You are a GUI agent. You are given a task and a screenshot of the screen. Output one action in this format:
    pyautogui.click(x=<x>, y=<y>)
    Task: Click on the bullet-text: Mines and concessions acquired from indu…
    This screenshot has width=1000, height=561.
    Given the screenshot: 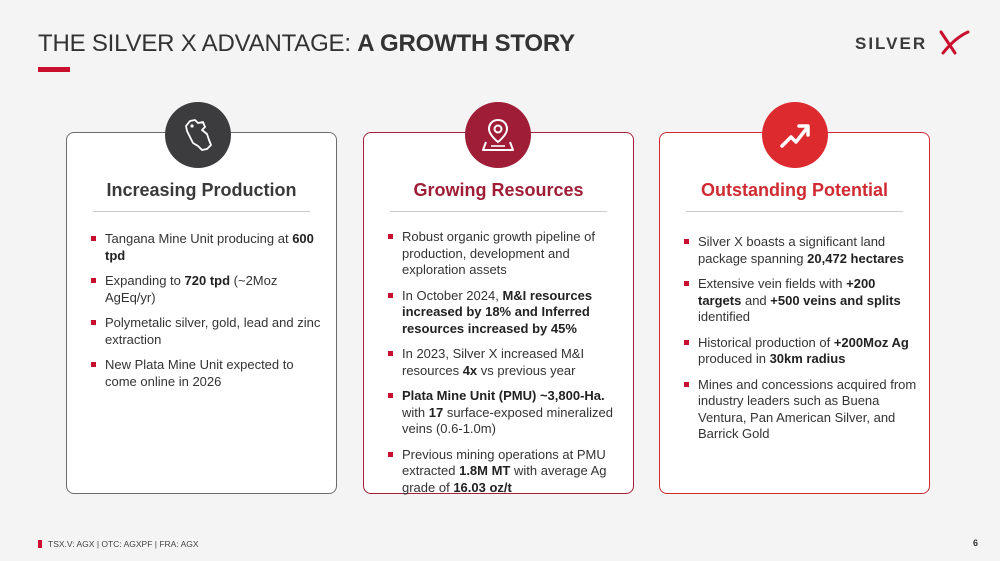 What is the action you would take?
    pyautogui.click(x=807, y=409)
    